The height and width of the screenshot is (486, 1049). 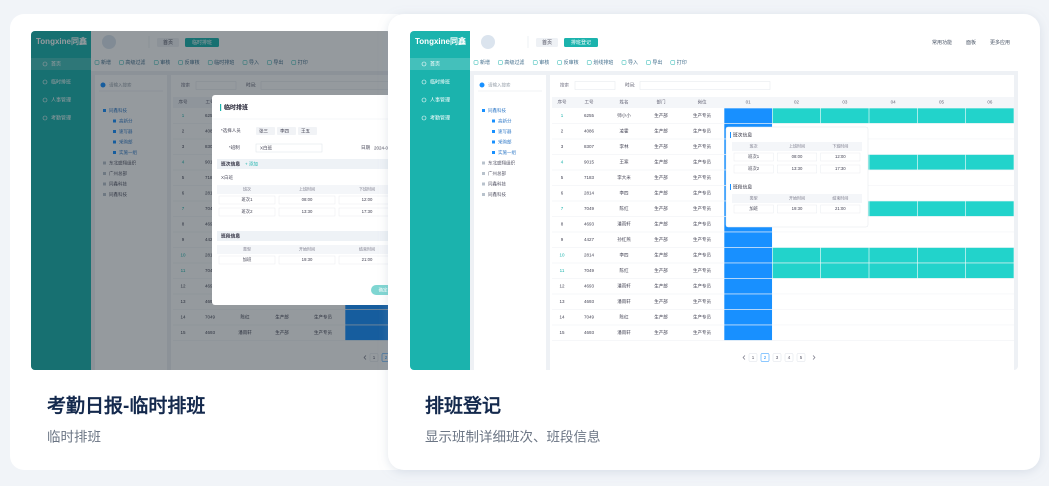 What do you see at coordinates (231, 130) in the screenshot?
I see `field-label: *选择人员` at bounding box center [231, 130].